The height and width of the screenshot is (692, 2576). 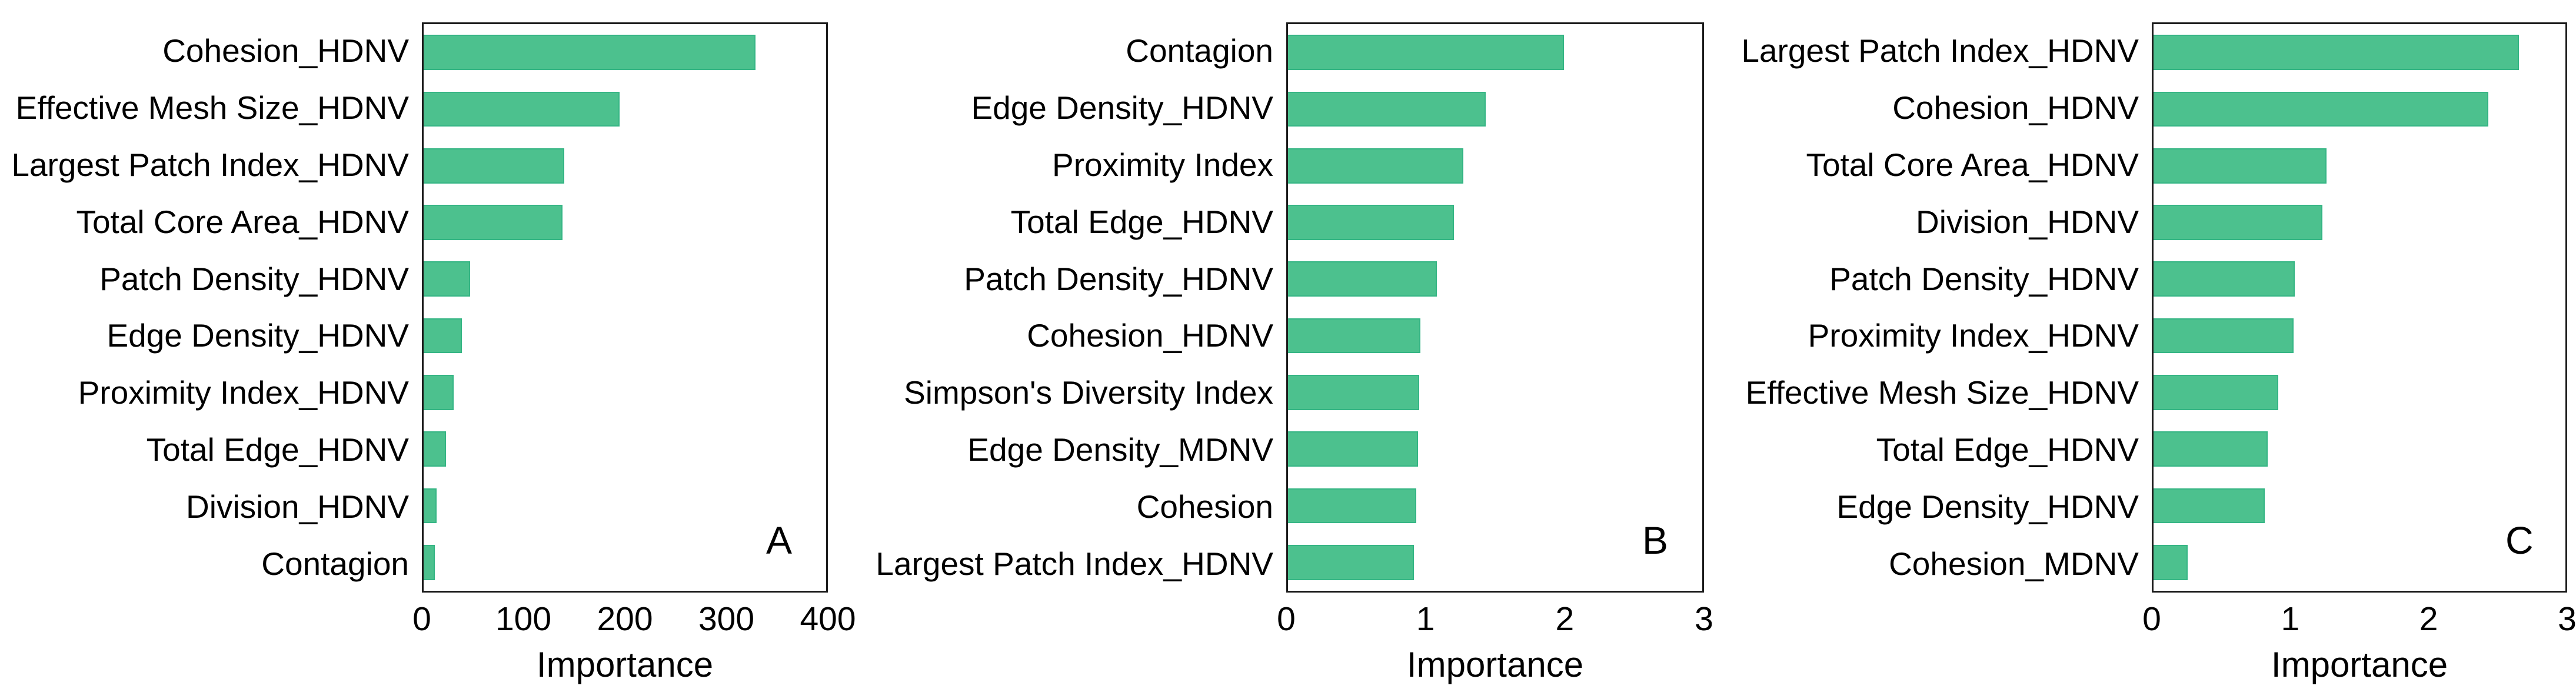 What do you see at coordinates (779, 540) in the screenshot?
I see `panel-letter-a: A` at bounding box center [779, 540].